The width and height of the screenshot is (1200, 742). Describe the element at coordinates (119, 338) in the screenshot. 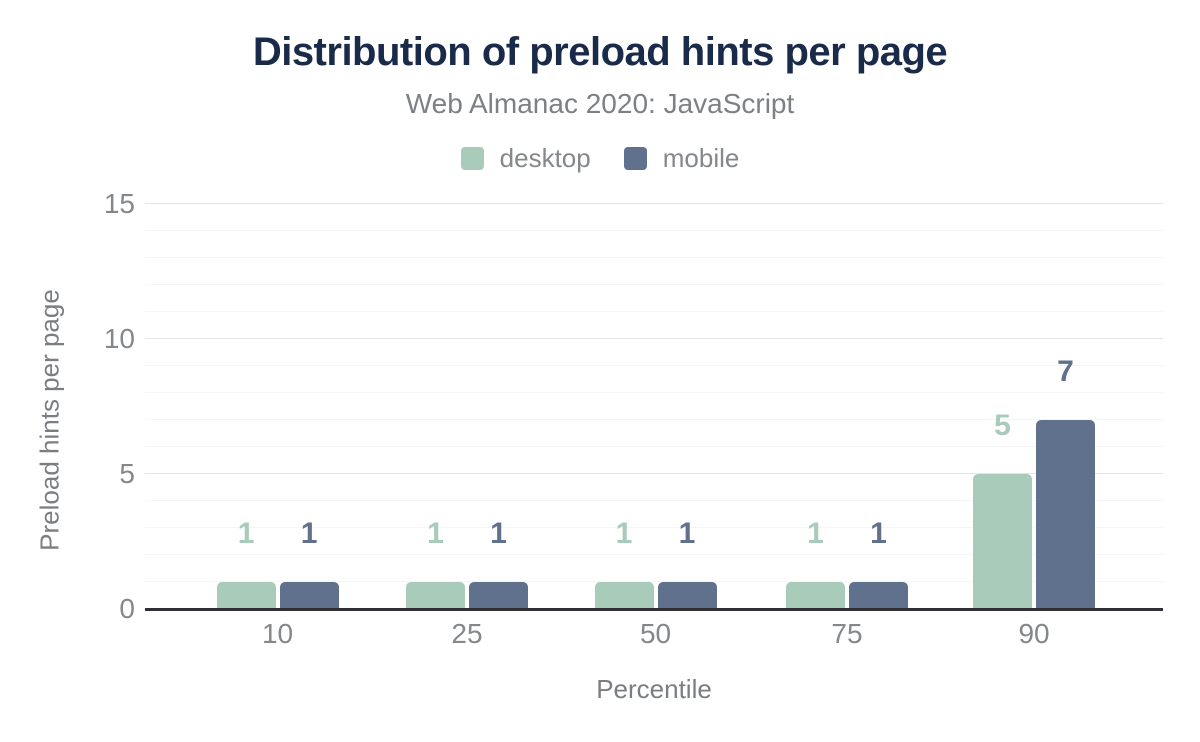

I see `y-tick-label: 10` at that location.